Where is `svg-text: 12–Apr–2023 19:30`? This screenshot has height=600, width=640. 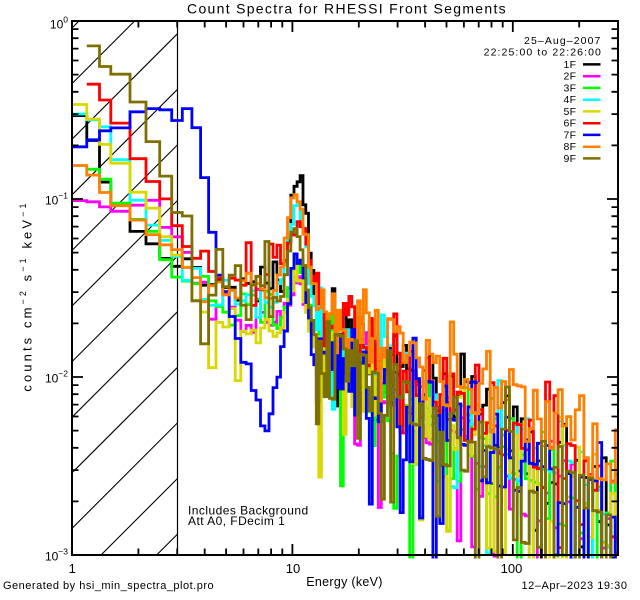
svg-text: 12–Apr–2023 19:30 is located at coordinates (575, 586).